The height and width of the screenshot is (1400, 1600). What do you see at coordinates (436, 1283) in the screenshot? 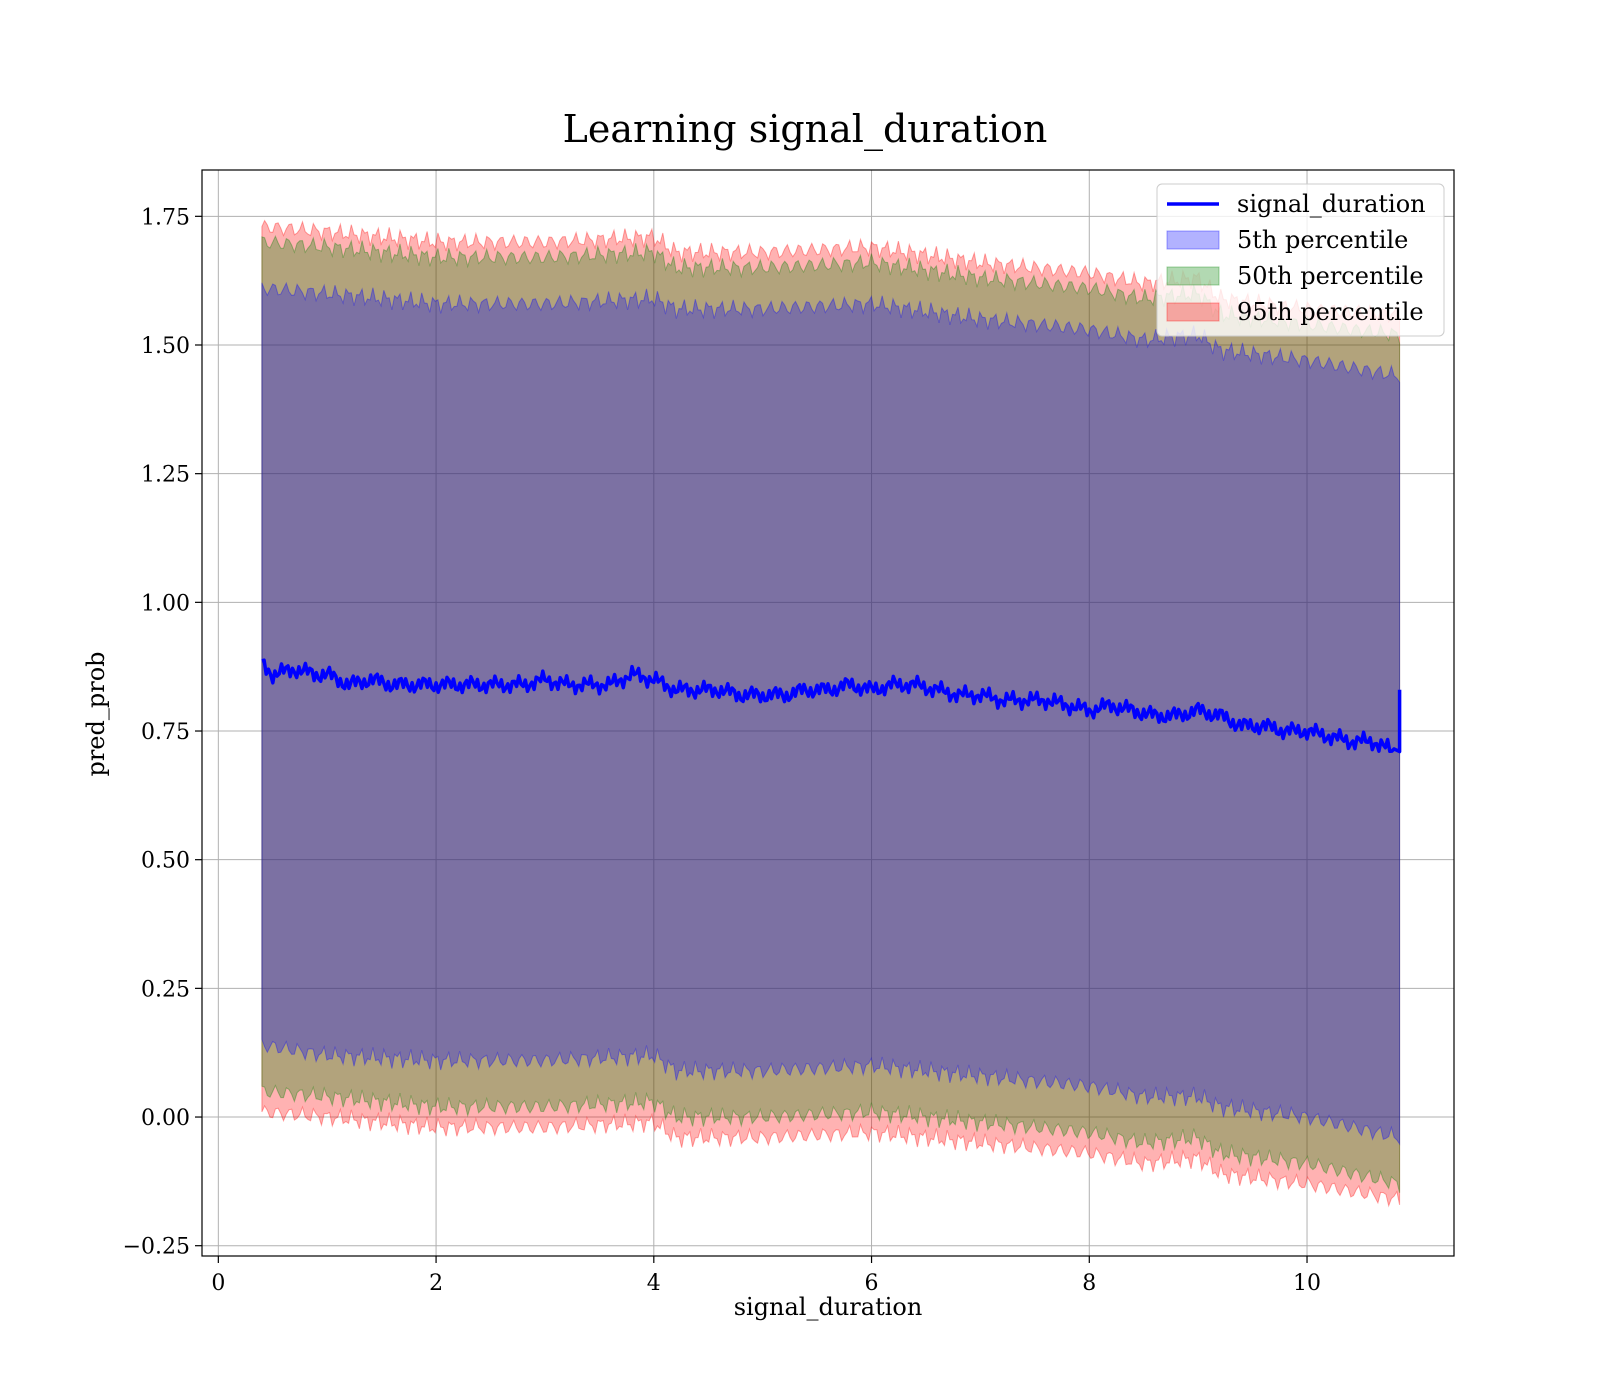
I see `x-tick-label: 2` at bounding box center [436, 1283].